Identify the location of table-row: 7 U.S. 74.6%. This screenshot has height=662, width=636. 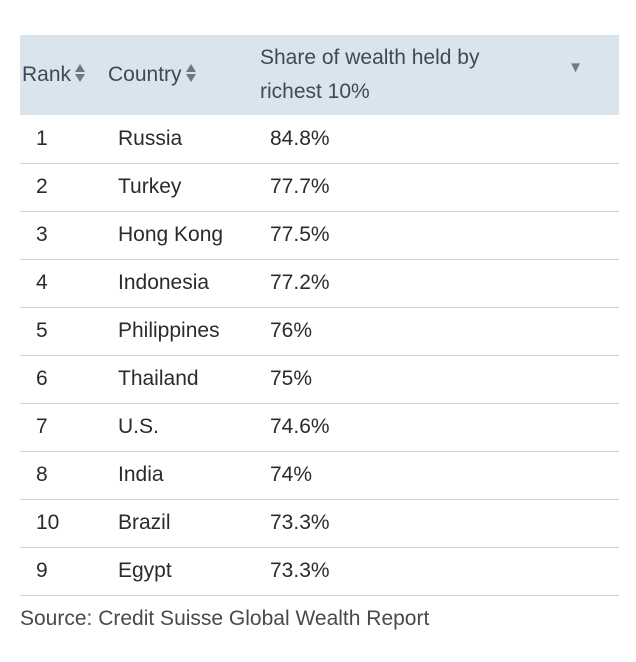
(319, 427).